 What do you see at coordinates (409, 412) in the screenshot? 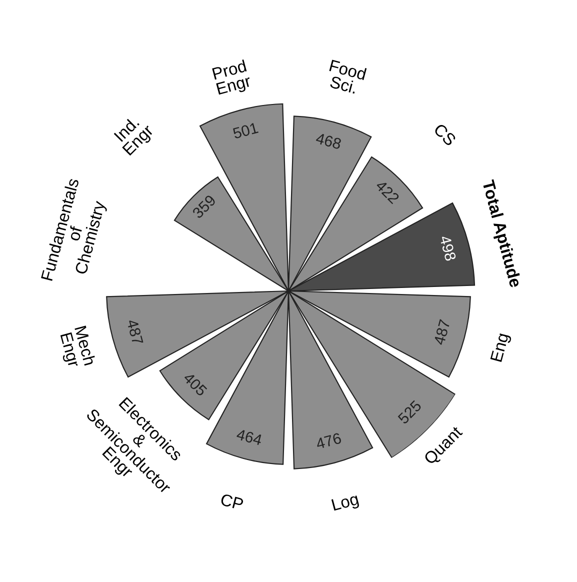
I see `data-label: 525` at bounding box center [409, 412].